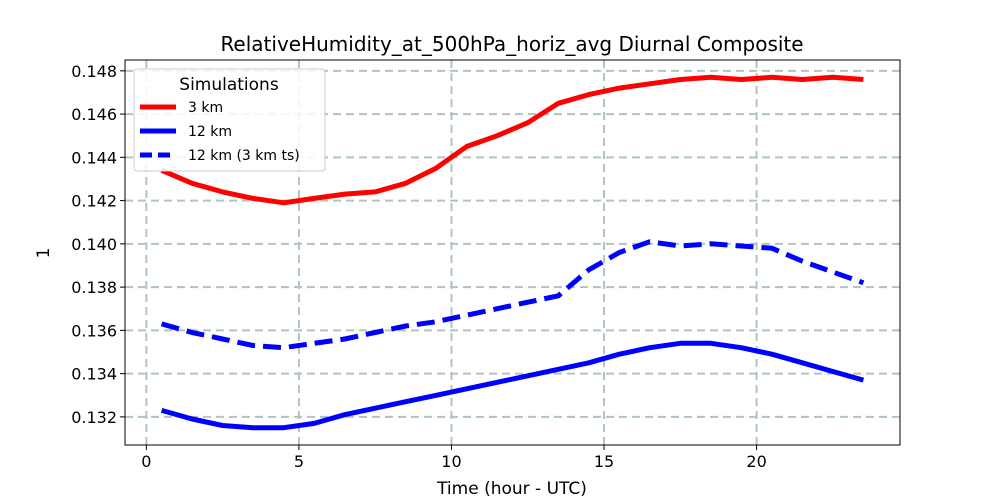 The height and width of the screenshot is (500, 1000). What do you see at coordinates (44, 253) in the screenshot?
I see `y-axis-label: 1` at bounding box center [44, 253].